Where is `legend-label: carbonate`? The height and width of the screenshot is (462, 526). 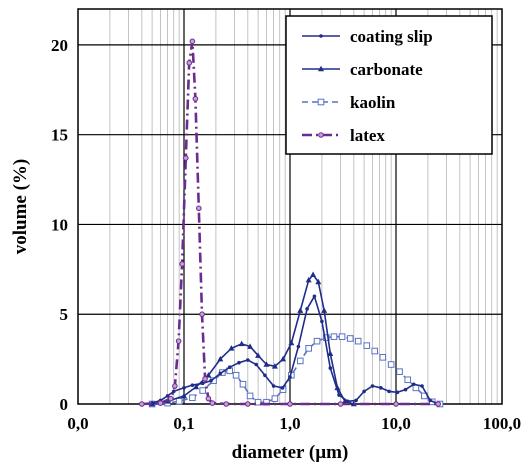
legend-label: carbonate is located at coordinates (386, 69).